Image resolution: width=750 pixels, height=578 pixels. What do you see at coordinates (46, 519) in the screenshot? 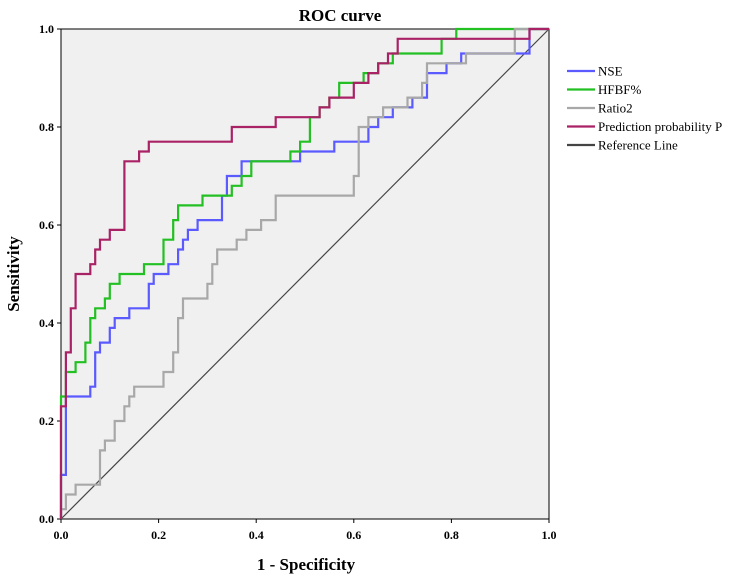
I see `y-tick-label: 0.0` at bounding box center [46, 519].